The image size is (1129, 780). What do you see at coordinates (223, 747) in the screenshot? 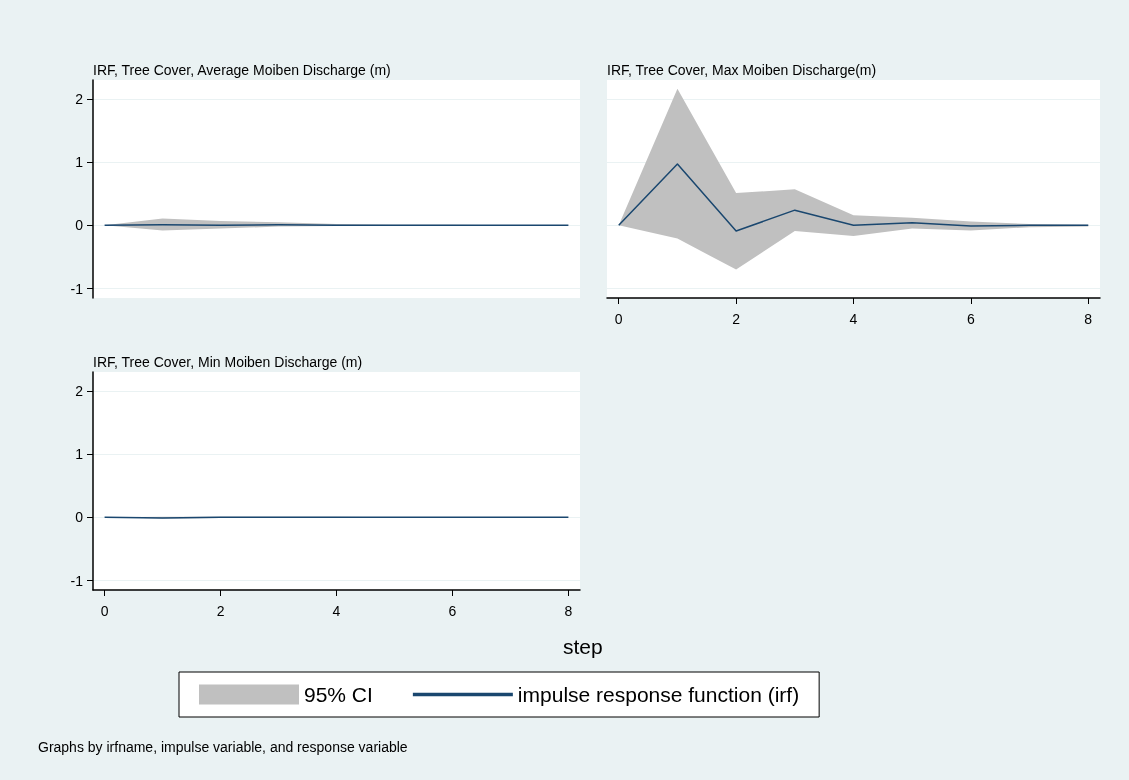
I see `text: Graphs by irfname, impulse variable, and response variable` at bounding box center [223, 747].